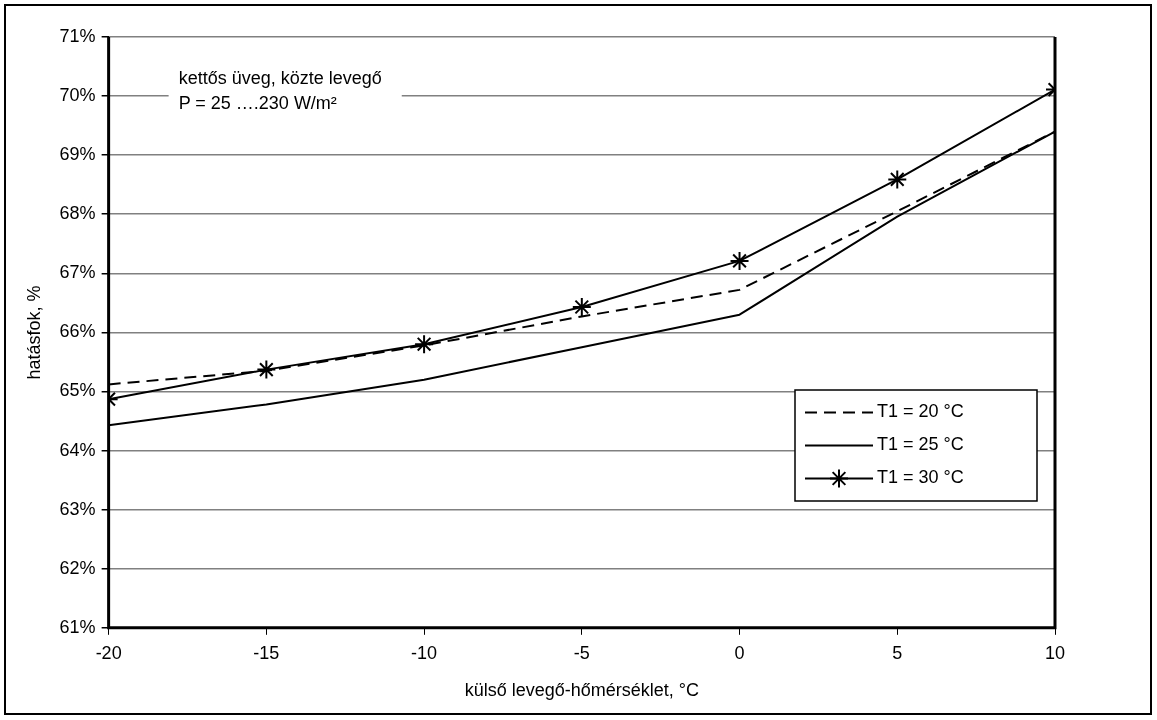 The image size is (1157, 720). Describe the element at coordinates (77, 35) in the screenshot. I see `y-tick-label: 71%` at that location.